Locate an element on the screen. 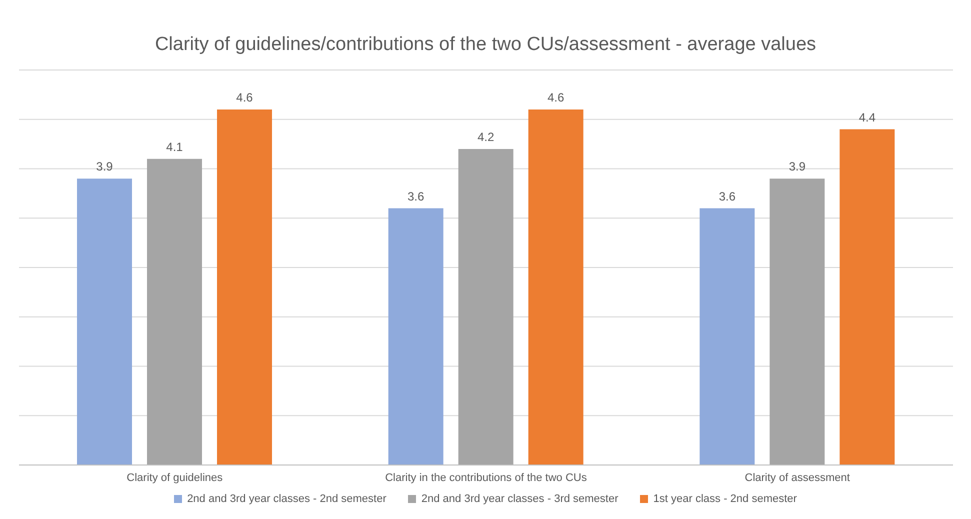  x-tick-label: Clarity of guidelines is located at coordinates (175, 478).